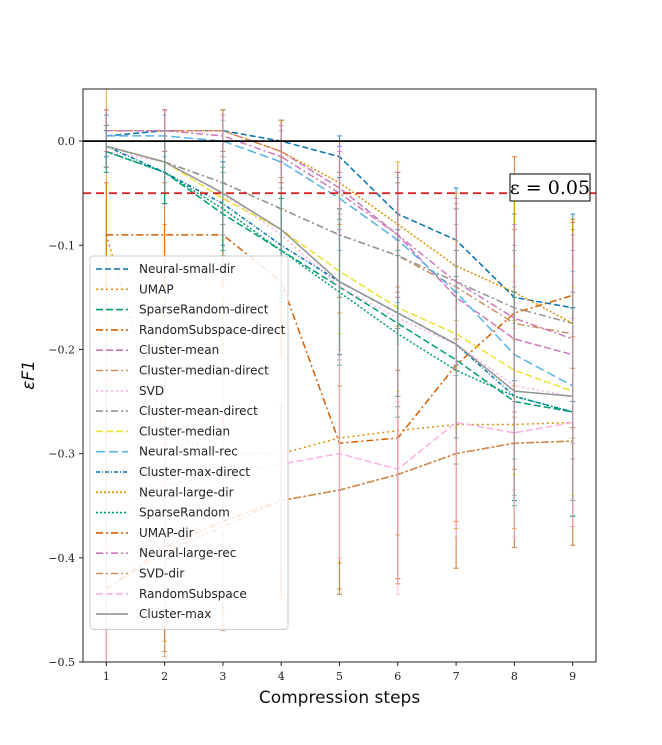 The width and height of the screenshot is (662, 745). I want to click on legend-label: Cluster-median, so click(184, 431).